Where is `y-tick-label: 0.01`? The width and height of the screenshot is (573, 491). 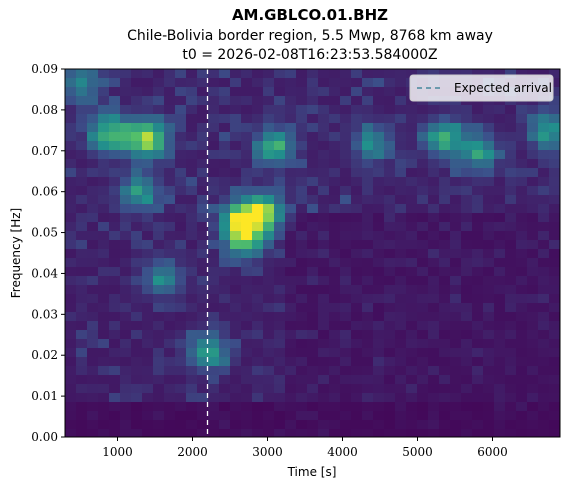
y-tick-label: 0.01 is located at coordinates (44, 396).